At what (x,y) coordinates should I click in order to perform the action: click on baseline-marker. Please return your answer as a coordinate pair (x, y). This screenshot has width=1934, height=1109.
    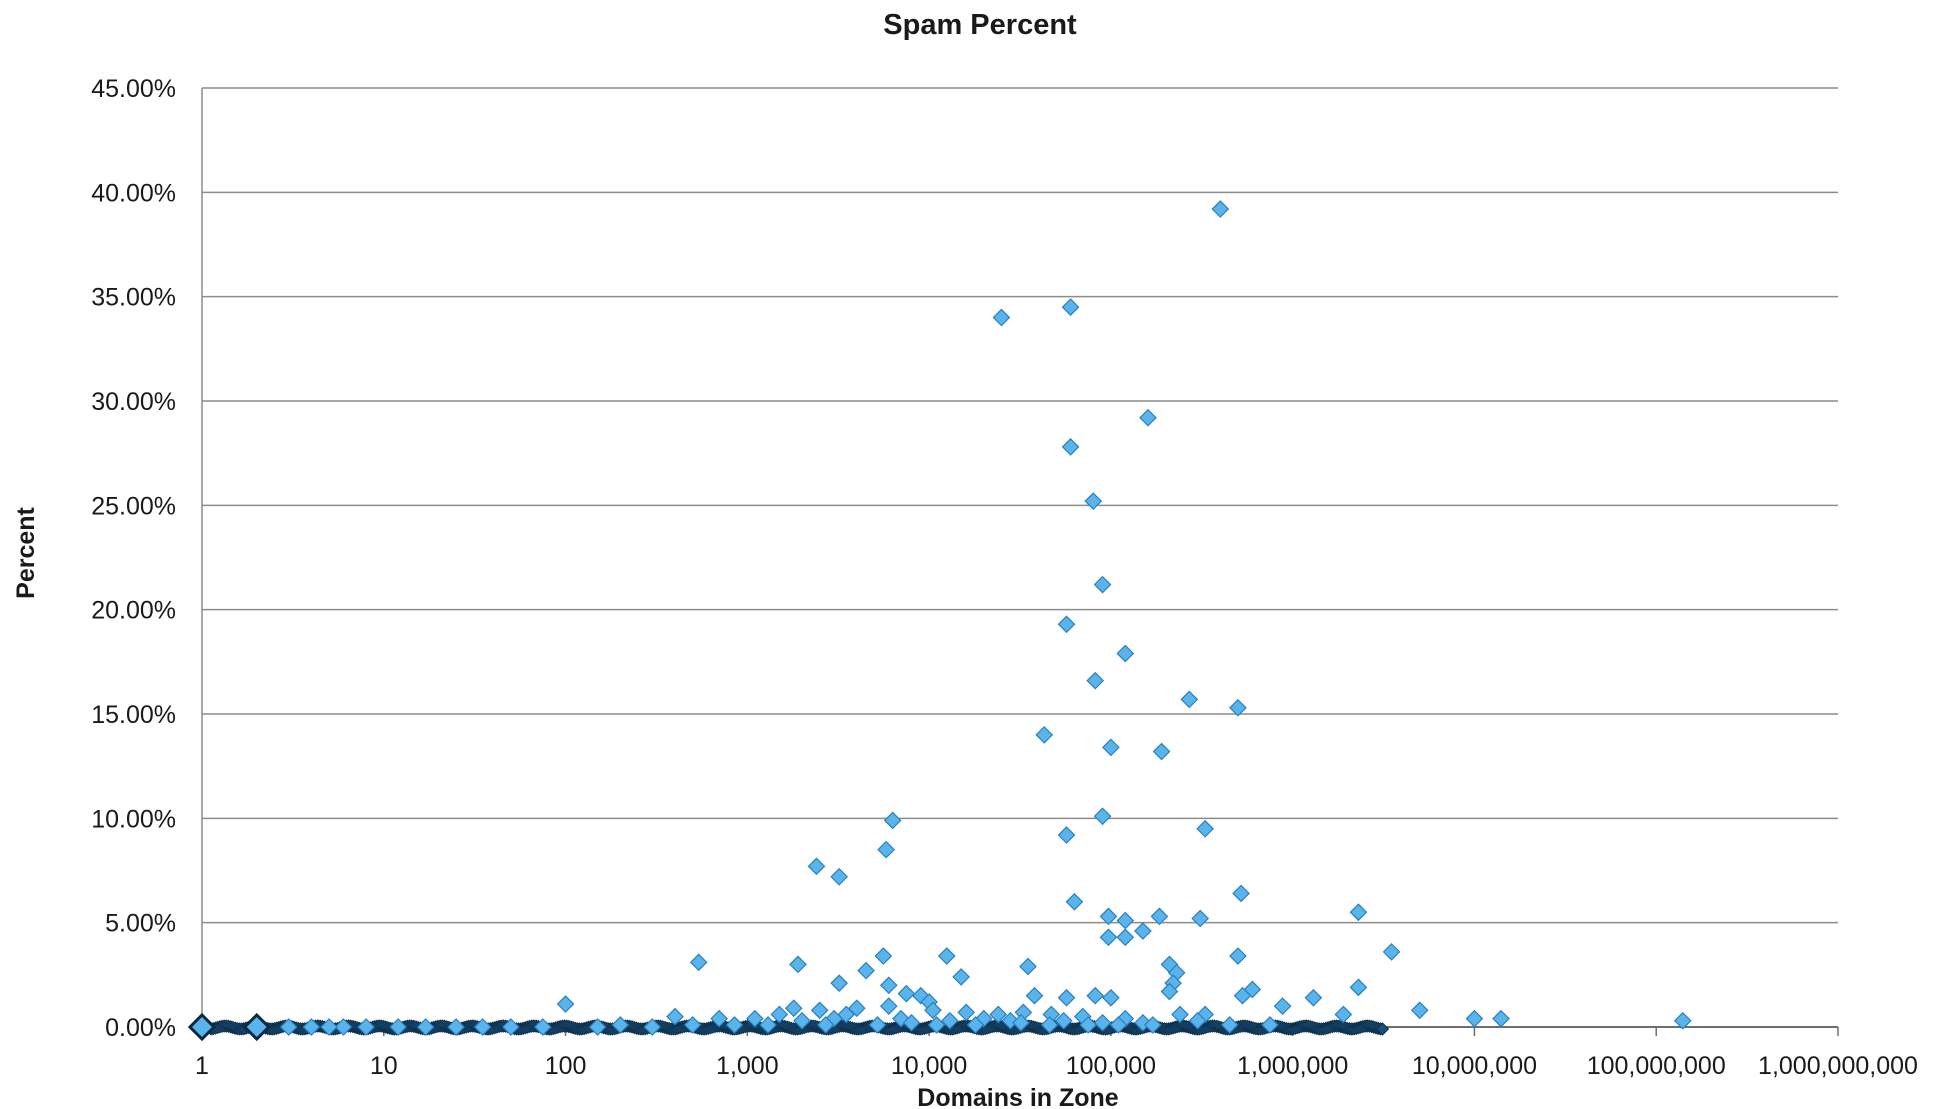
    Looking at the image, I should click on (1382, 1029).